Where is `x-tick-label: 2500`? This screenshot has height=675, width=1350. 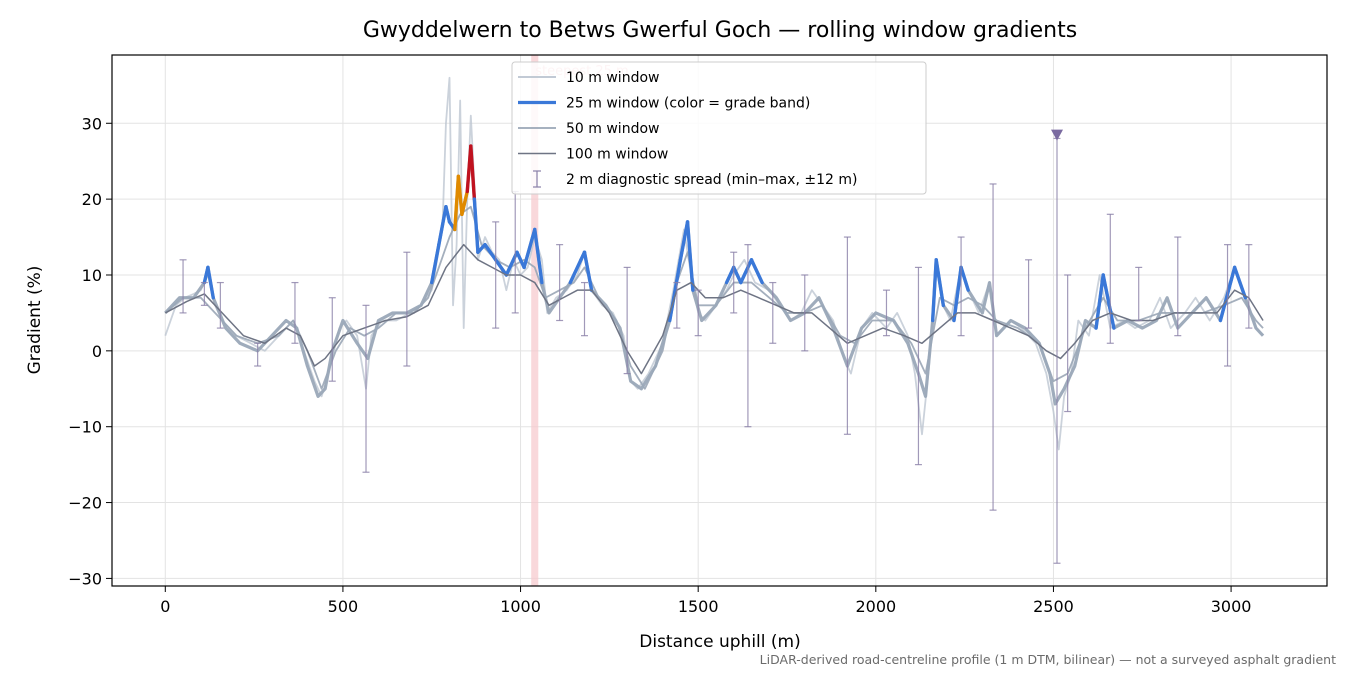 x-tick-label: 2500 is located at coordinates (1053, 606).